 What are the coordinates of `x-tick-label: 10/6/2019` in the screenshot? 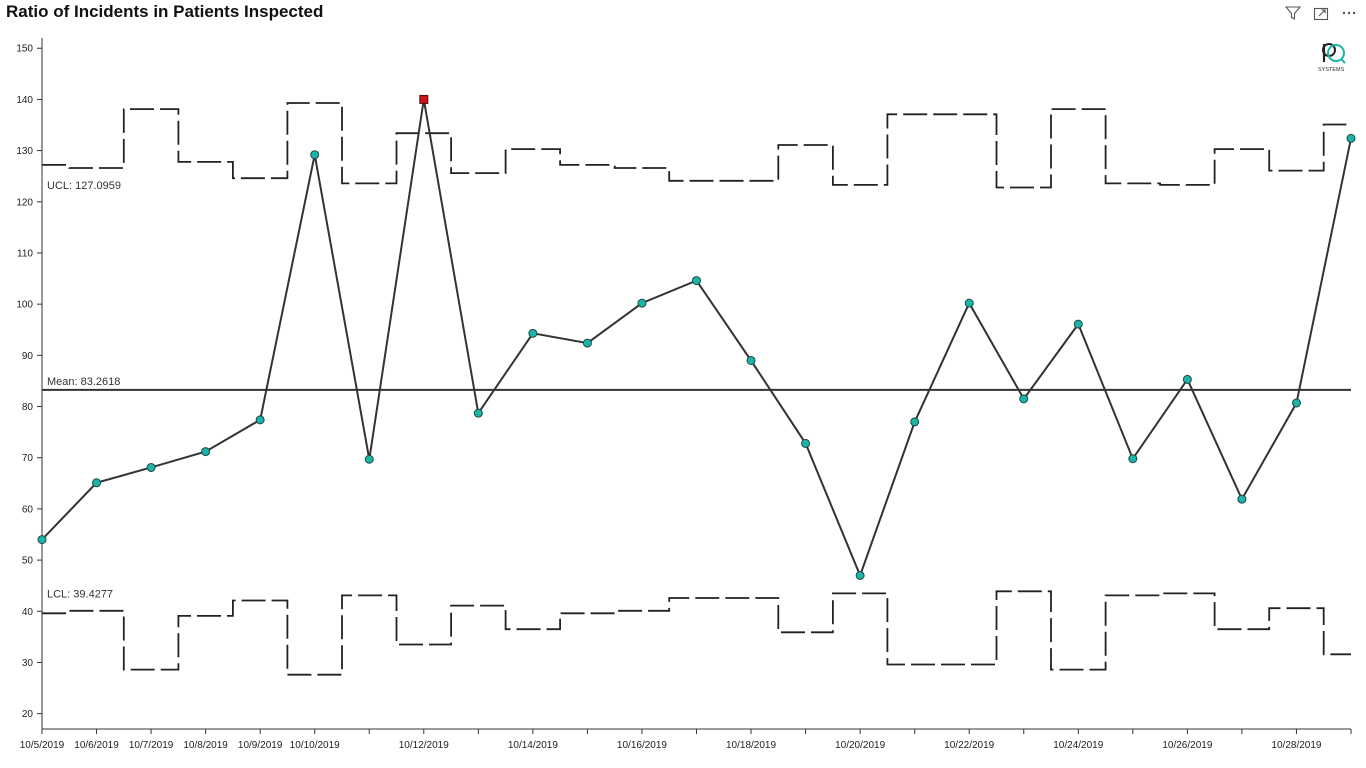 It's located at (96, 745).